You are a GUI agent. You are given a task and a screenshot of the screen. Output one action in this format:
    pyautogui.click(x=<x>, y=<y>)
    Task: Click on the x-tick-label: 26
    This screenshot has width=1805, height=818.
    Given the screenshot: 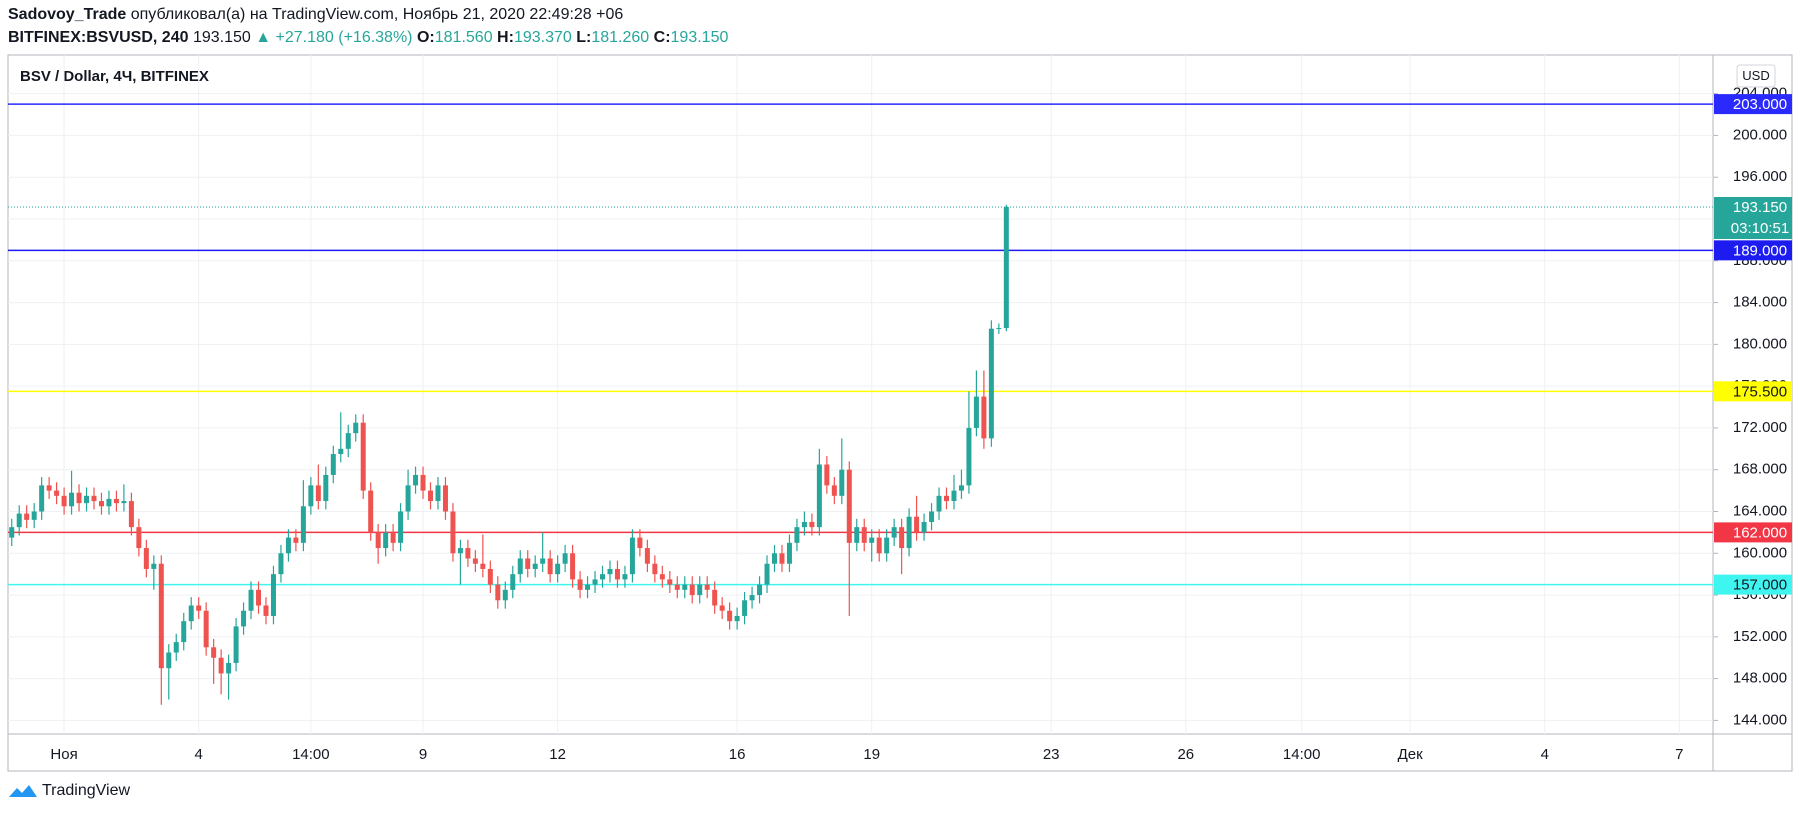 What is the action you would take?
    pyautogui.click(x=1185, y=754)
    